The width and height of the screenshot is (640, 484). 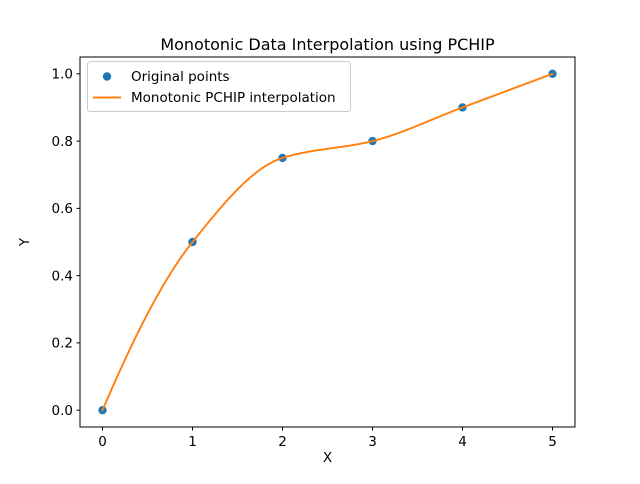 I want to click on x-axis-label: X, so click(x=327, y=458).